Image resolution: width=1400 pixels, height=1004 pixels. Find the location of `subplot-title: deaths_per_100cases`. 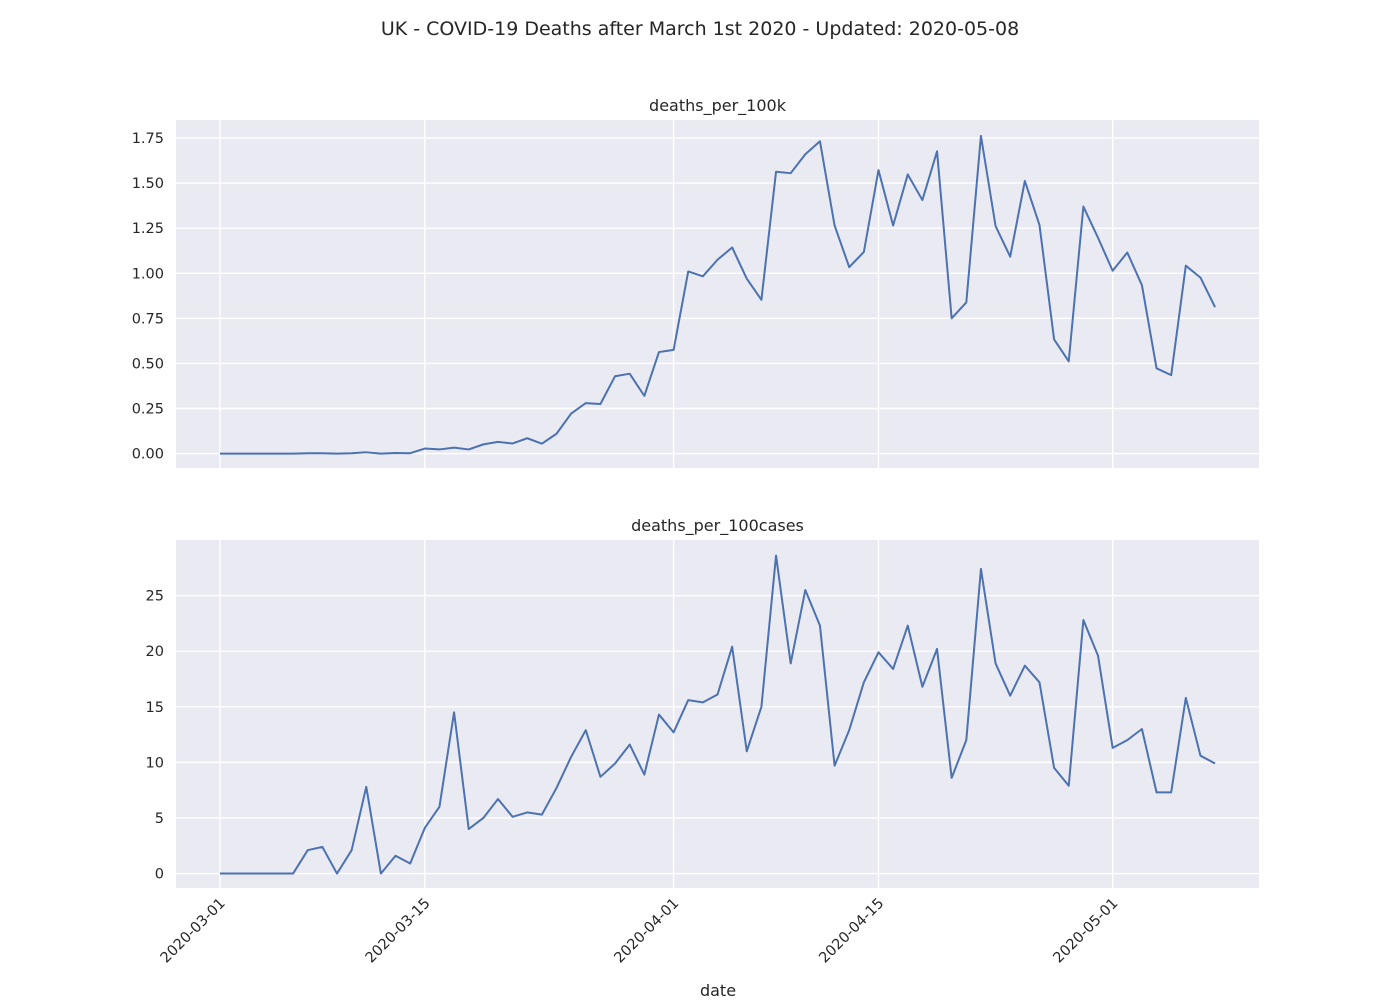

subplot-title: deaths_per_100cases is located at coordinates (717, 526).